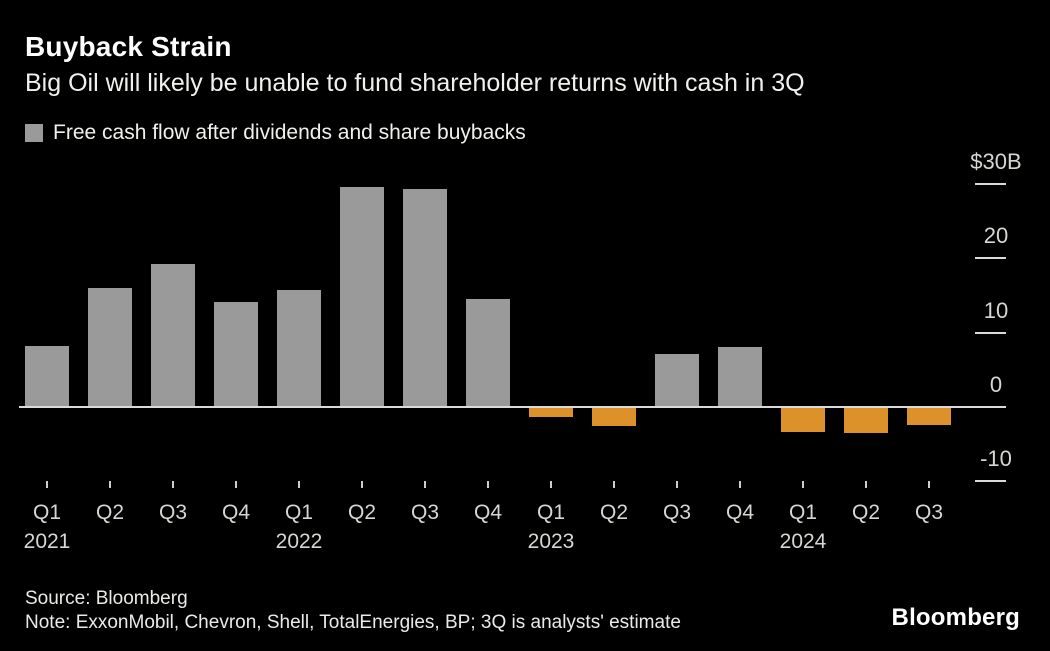 The width and height of the screenshot is (1050, 651). What do you see at coordinates (803, 419) in the screenshot?
I see `bar-q1-2024` at bounding box center [803, 419].